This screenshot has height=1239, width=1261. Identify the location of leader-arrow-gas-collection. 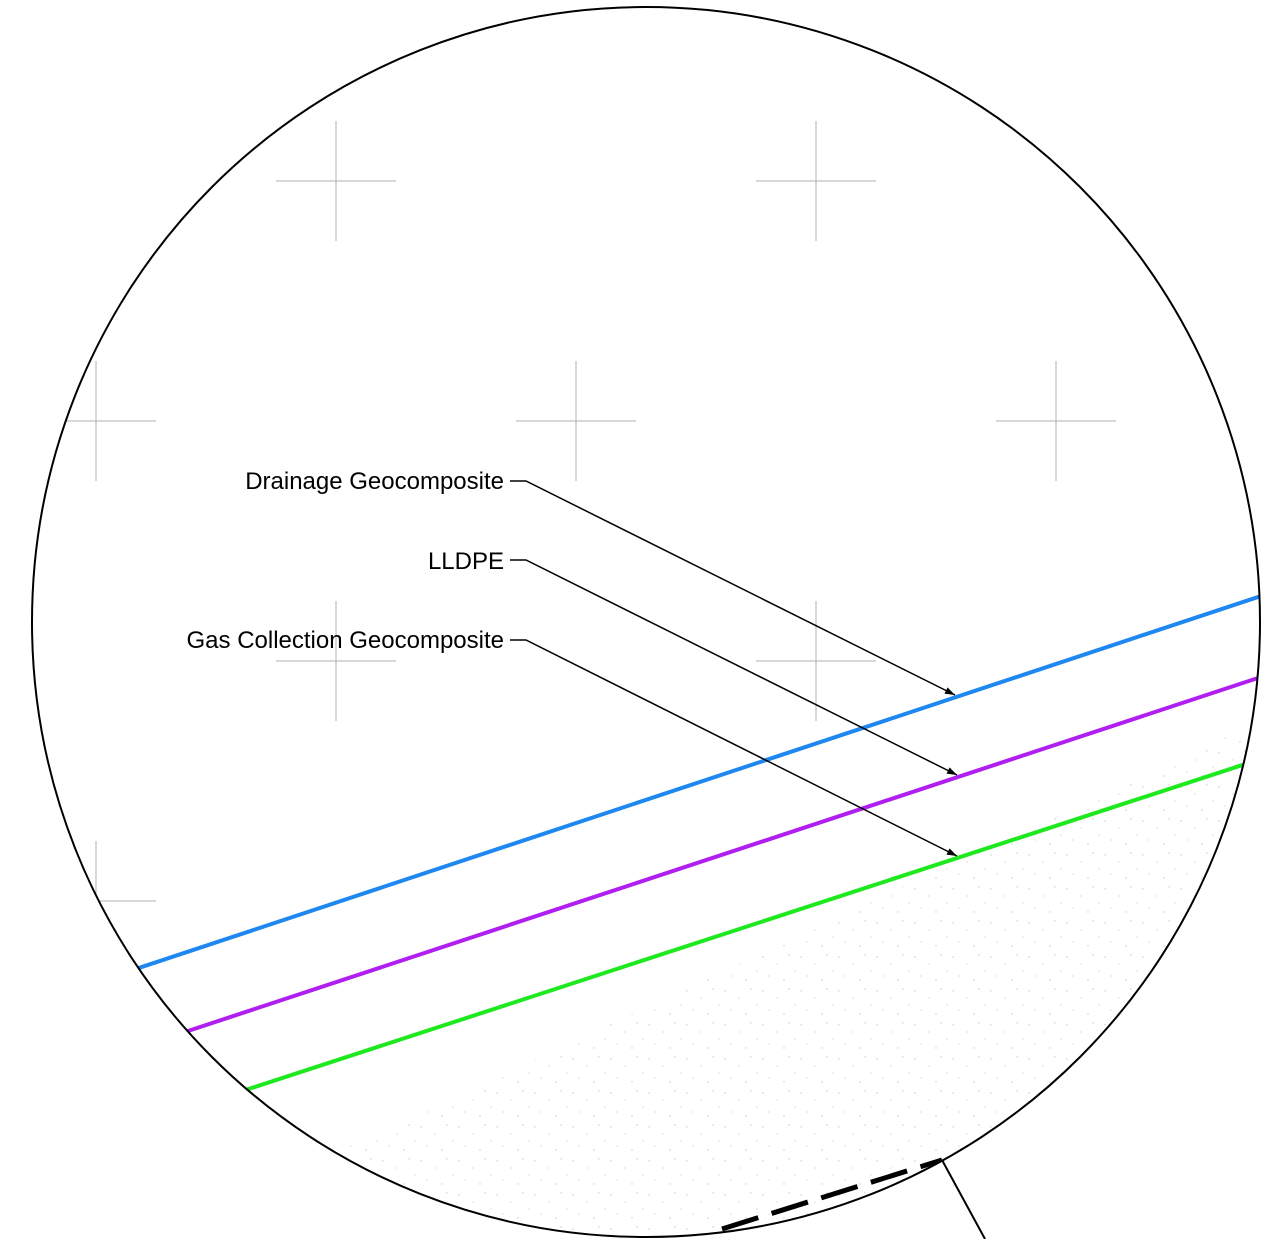
(734, 748).